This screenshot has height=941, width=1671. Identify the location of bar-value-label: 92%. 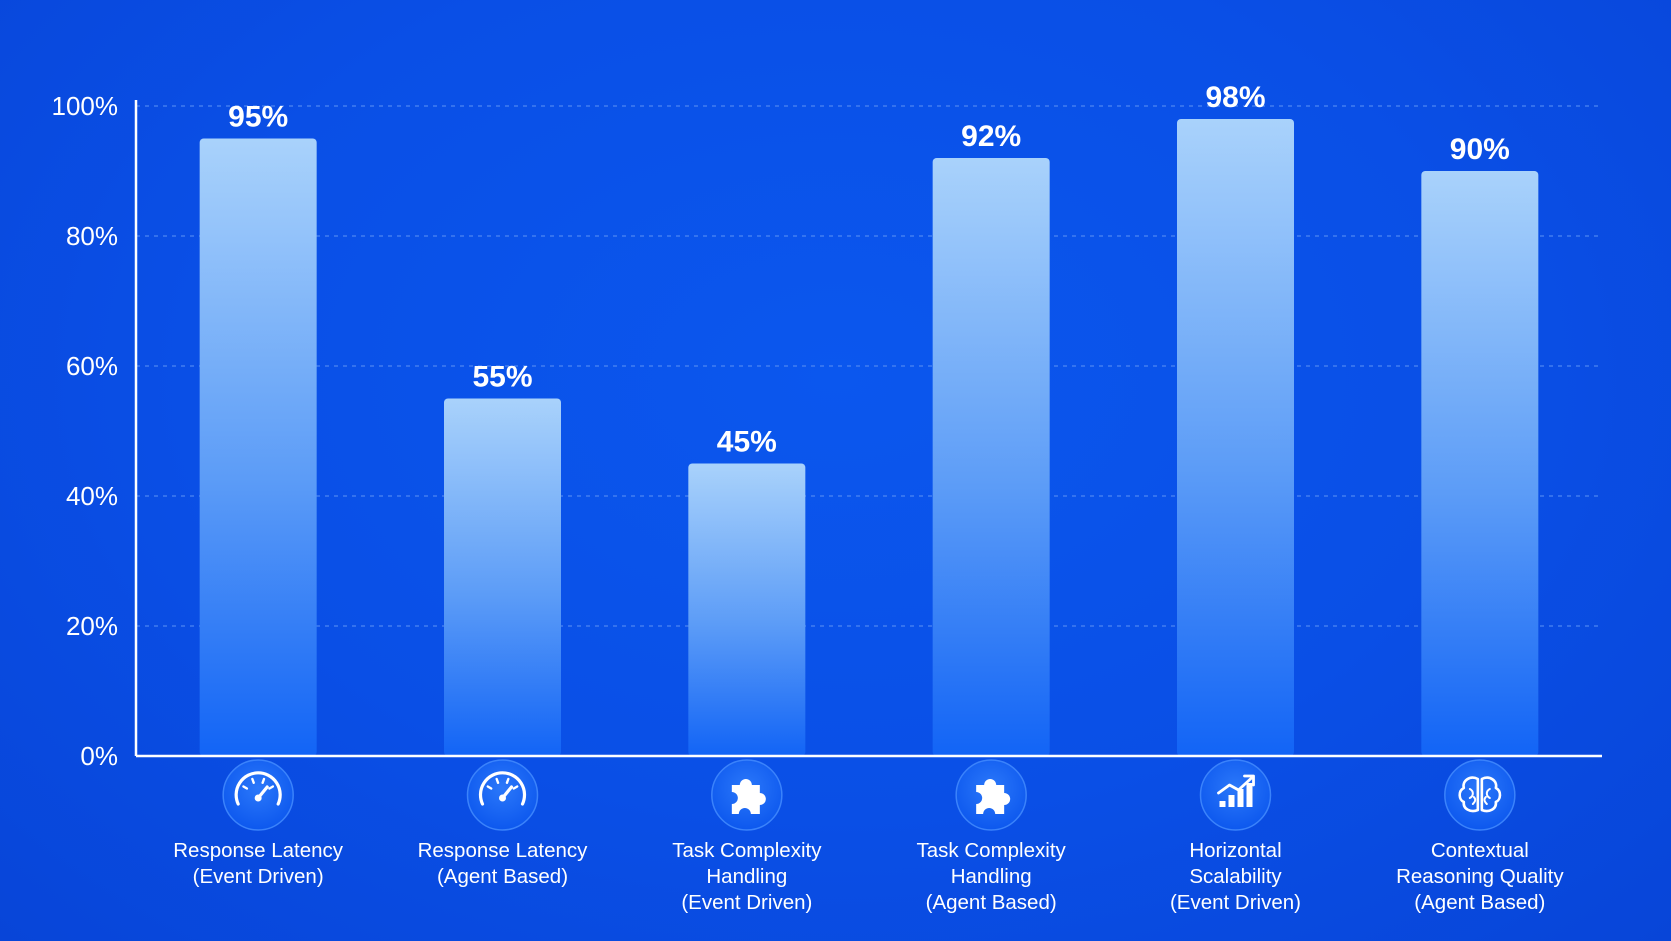
(991, 136).